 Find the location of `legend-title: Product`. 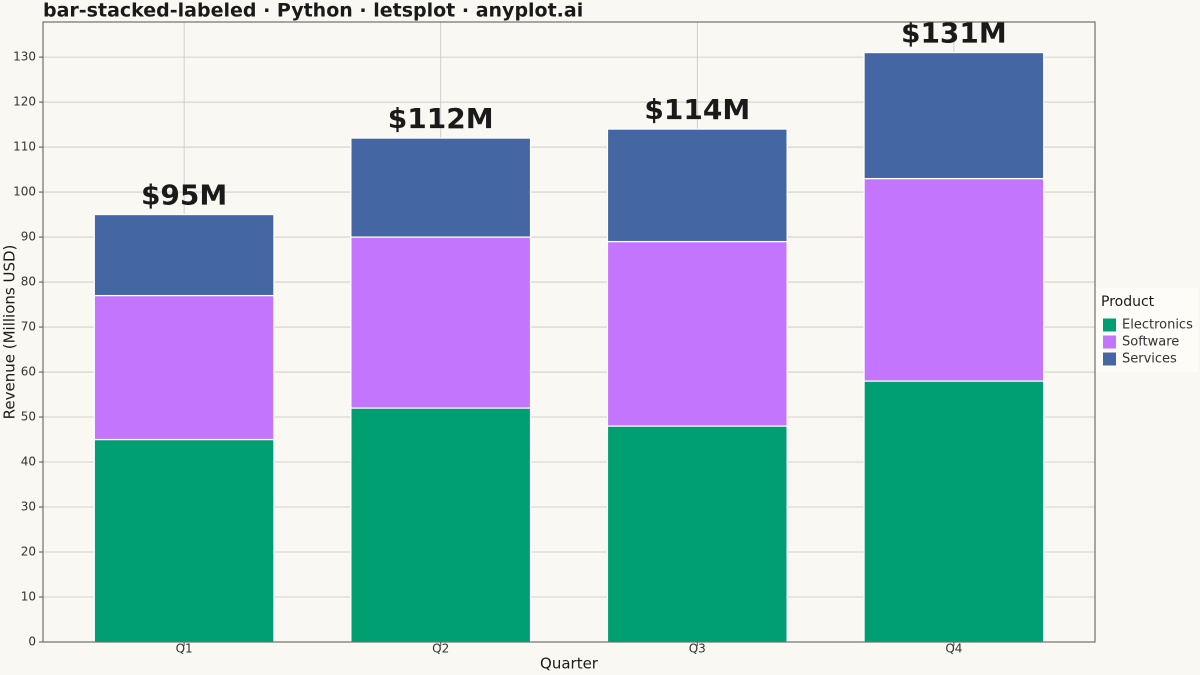

legend-title: Product is located at coordinates (1128, 302).